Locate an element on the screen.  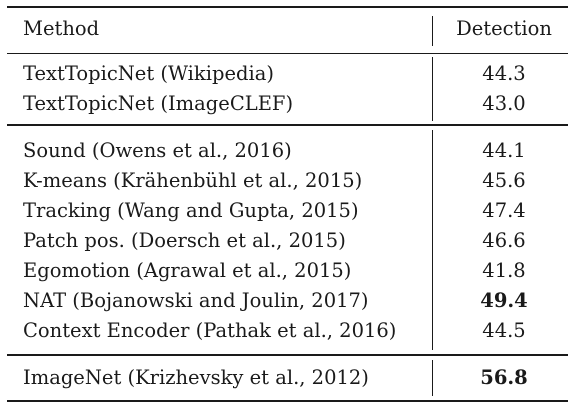
detection-cell: 43.0 is located at coordinates (504, 103).